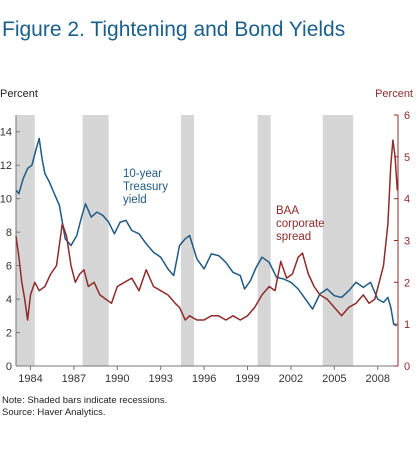 Image resolution: width=420 pixels, height=456 pixels. Describe the element at coordinates (6, 200) in the screenshot. I see `left-tick-label: 10` at that location.